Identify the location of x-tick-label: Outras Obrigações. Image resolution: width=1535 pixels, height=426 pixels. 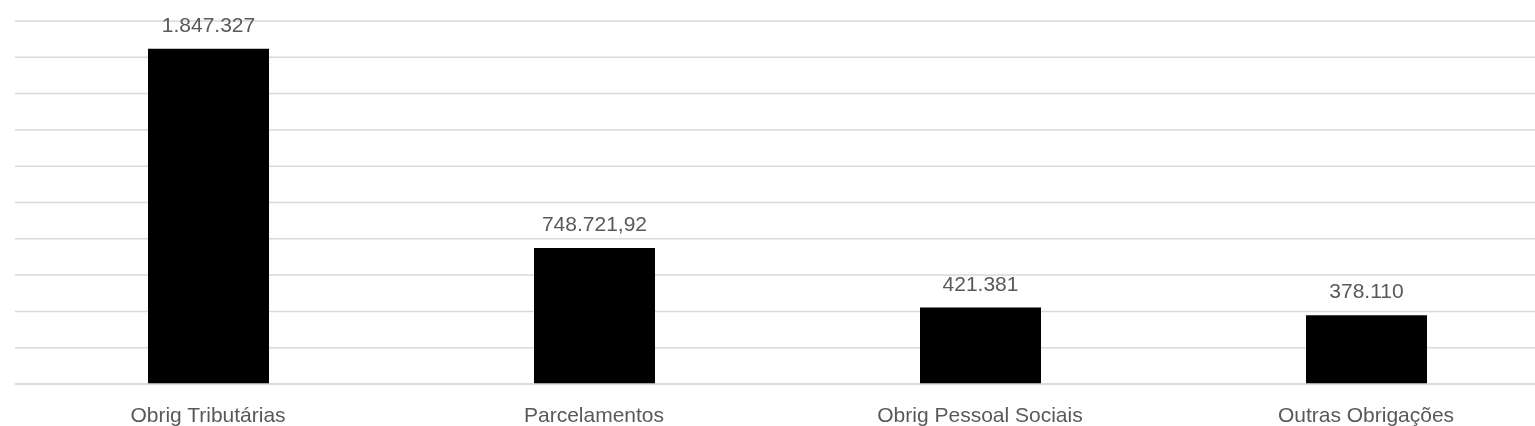
(1366, 414).